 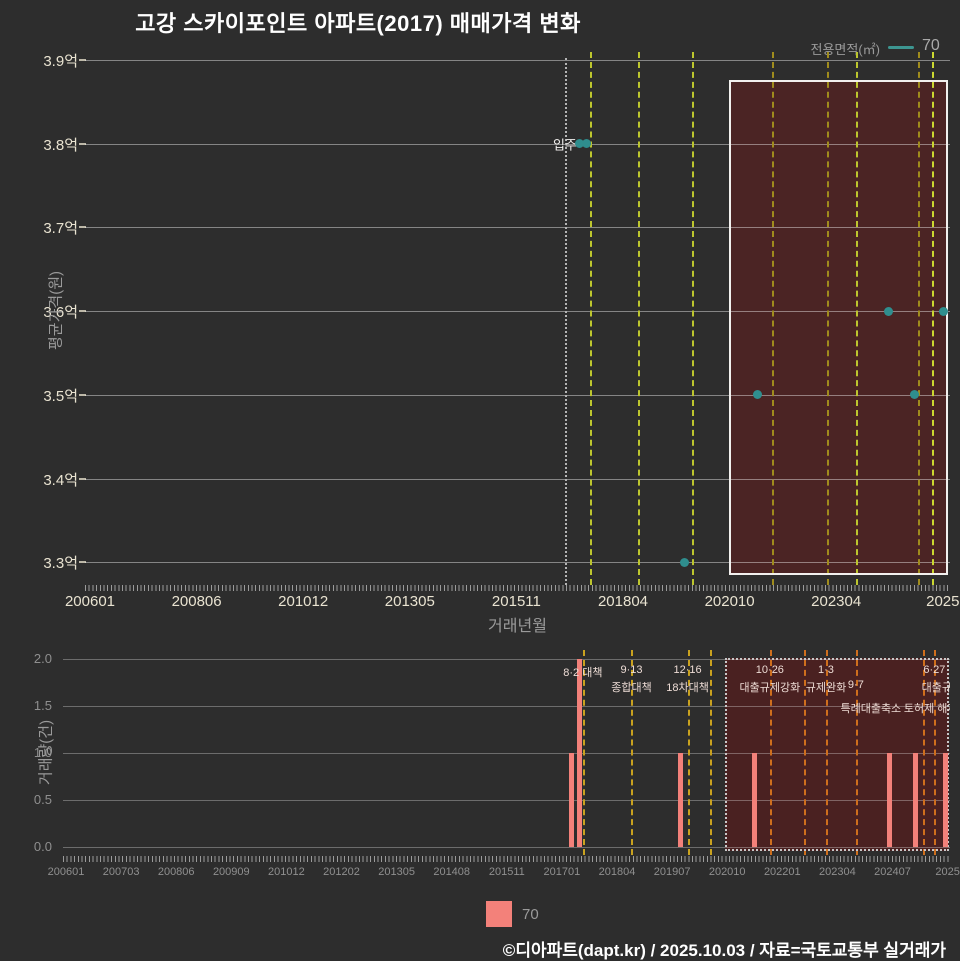 I want to click on price-x-tick-label: 201305, so click(x=409, y=601).